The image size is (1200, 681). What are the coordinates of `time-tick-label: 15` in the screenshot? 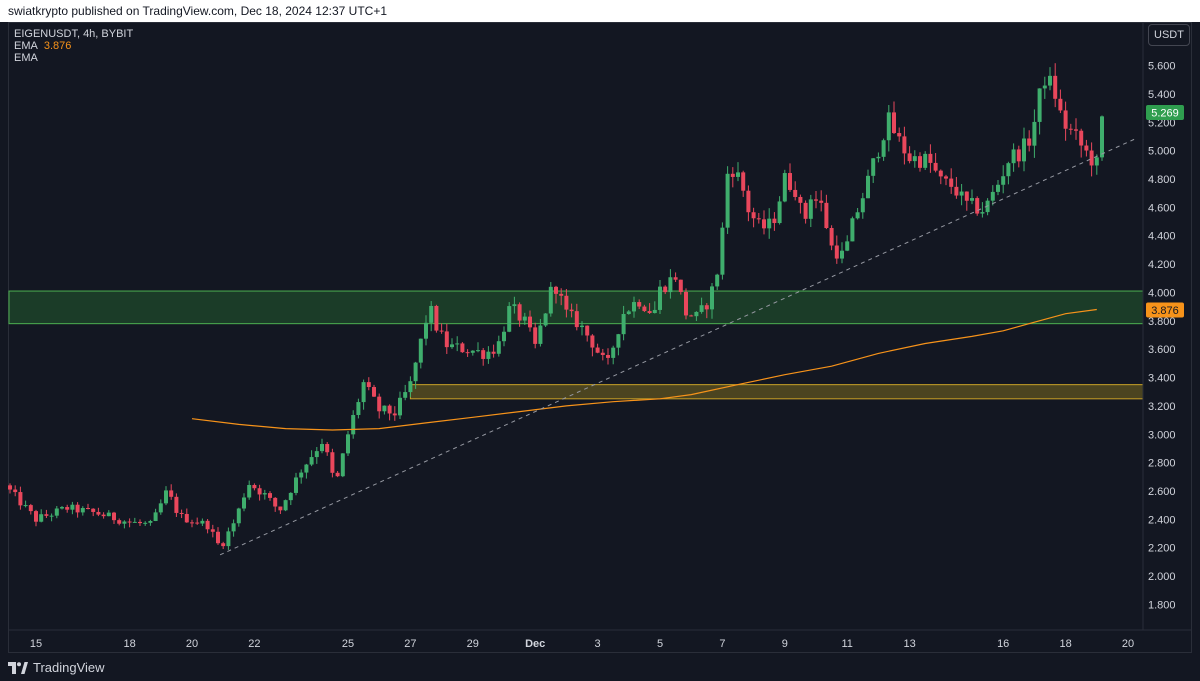 It's located at (36, 644).